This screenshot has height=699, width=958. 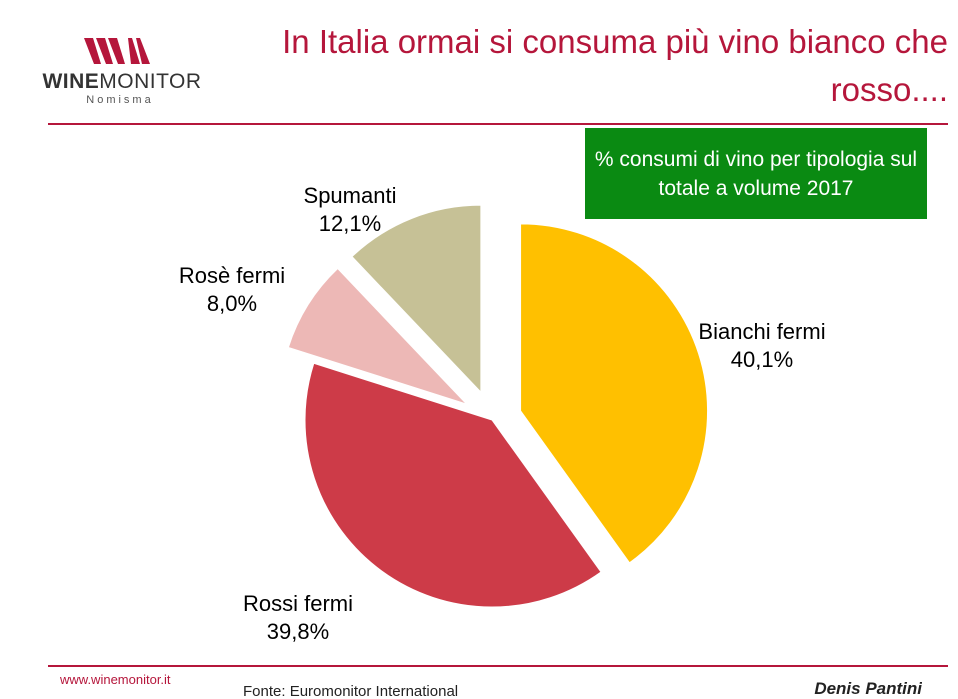 What do you see at coordinates (762, 359) in the screenshot?
I see `slice-value: 40,1%` at bounding box center [762, 359].